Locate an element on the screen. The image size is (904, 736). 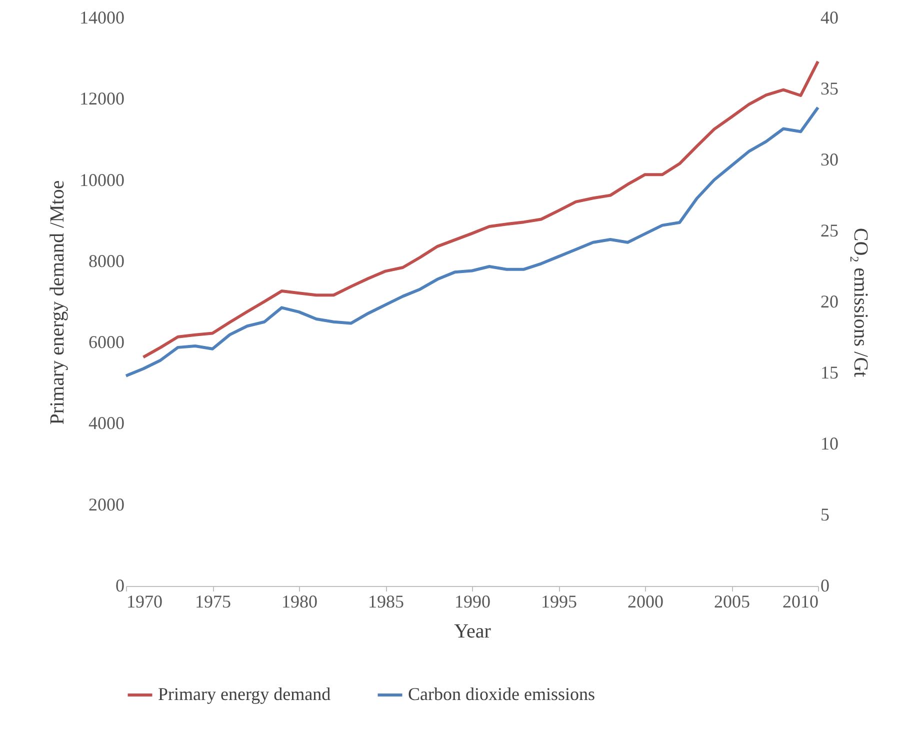
y-axis-title: Primary energy demand /Mtoe is located at coordinates (57, 302).